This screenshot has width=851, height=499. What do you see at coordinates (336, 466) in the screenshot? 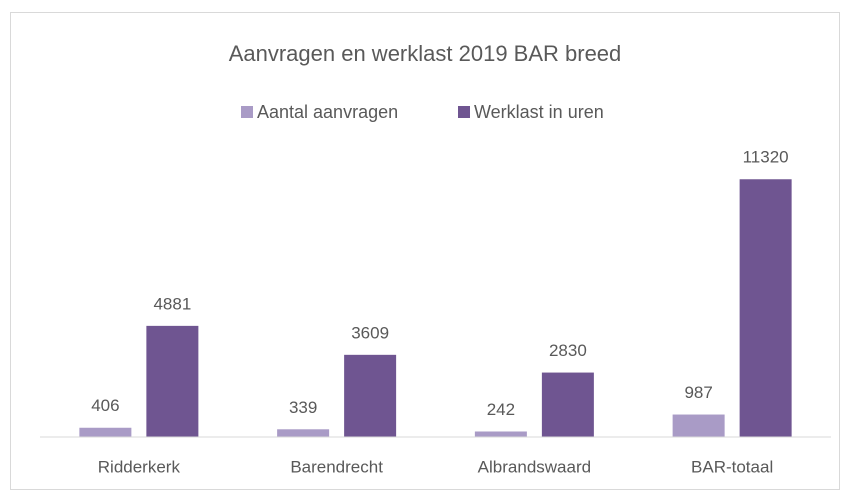
I see `x-tick-label: Barendrecht` at bounding box center [336, 466].